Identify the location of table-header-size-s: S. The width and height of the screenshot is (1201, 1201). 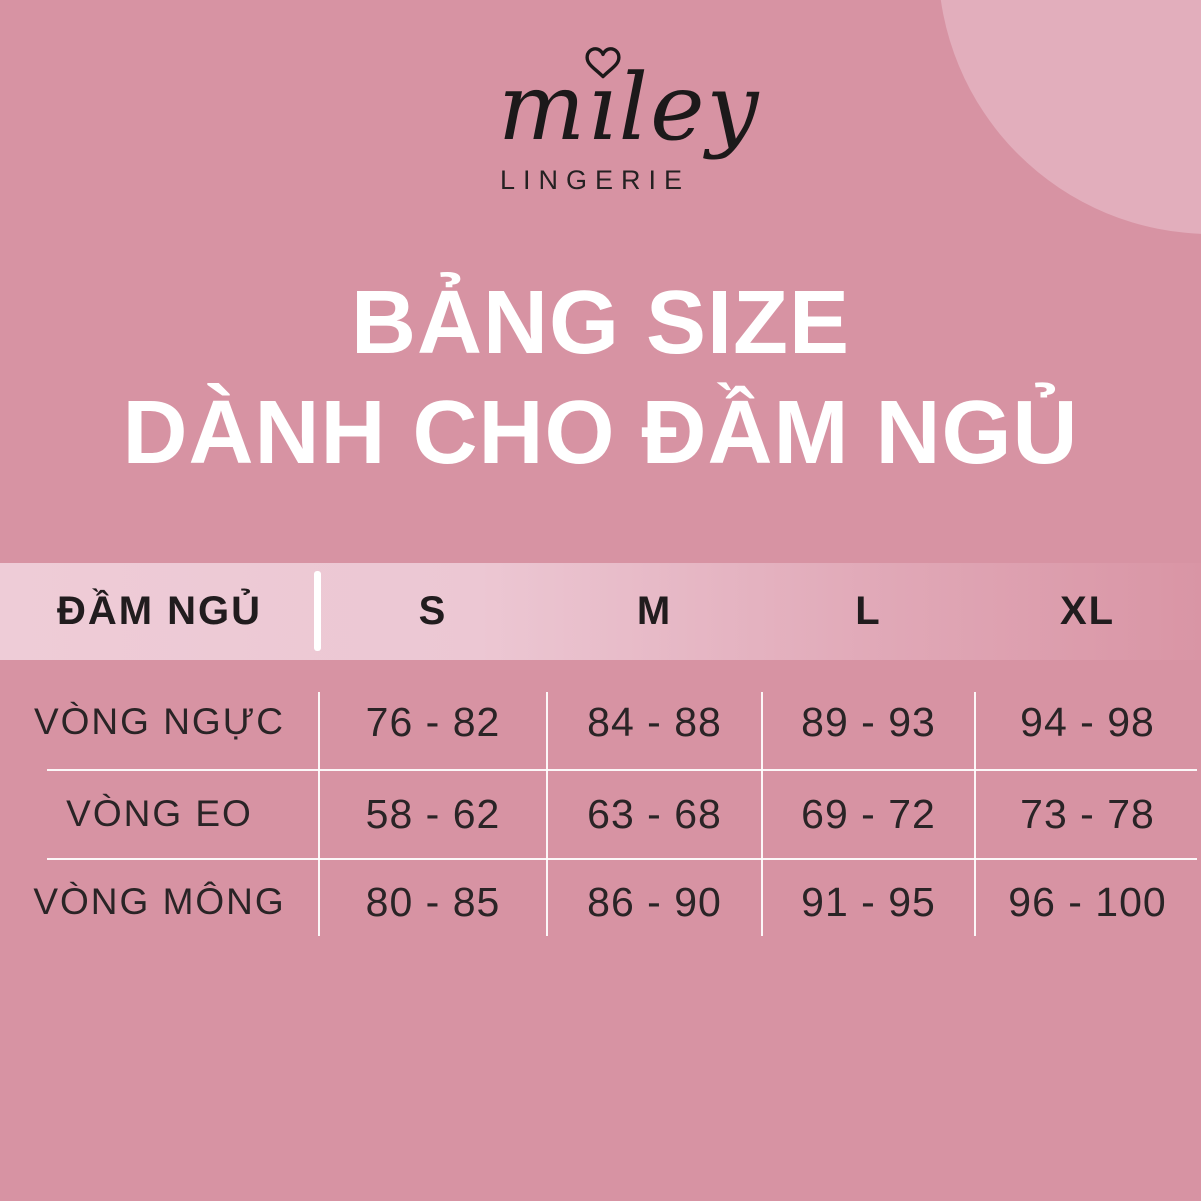
(433, 611).